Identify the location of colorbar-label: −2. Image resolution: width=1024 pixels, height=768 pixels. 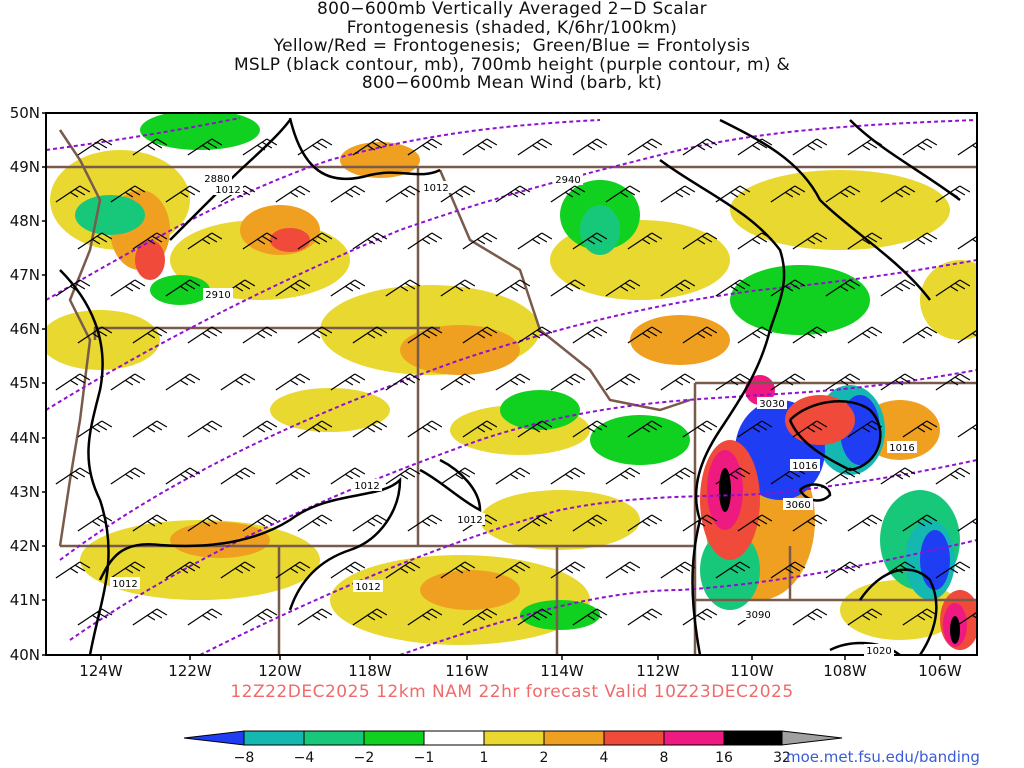
(364, 758).